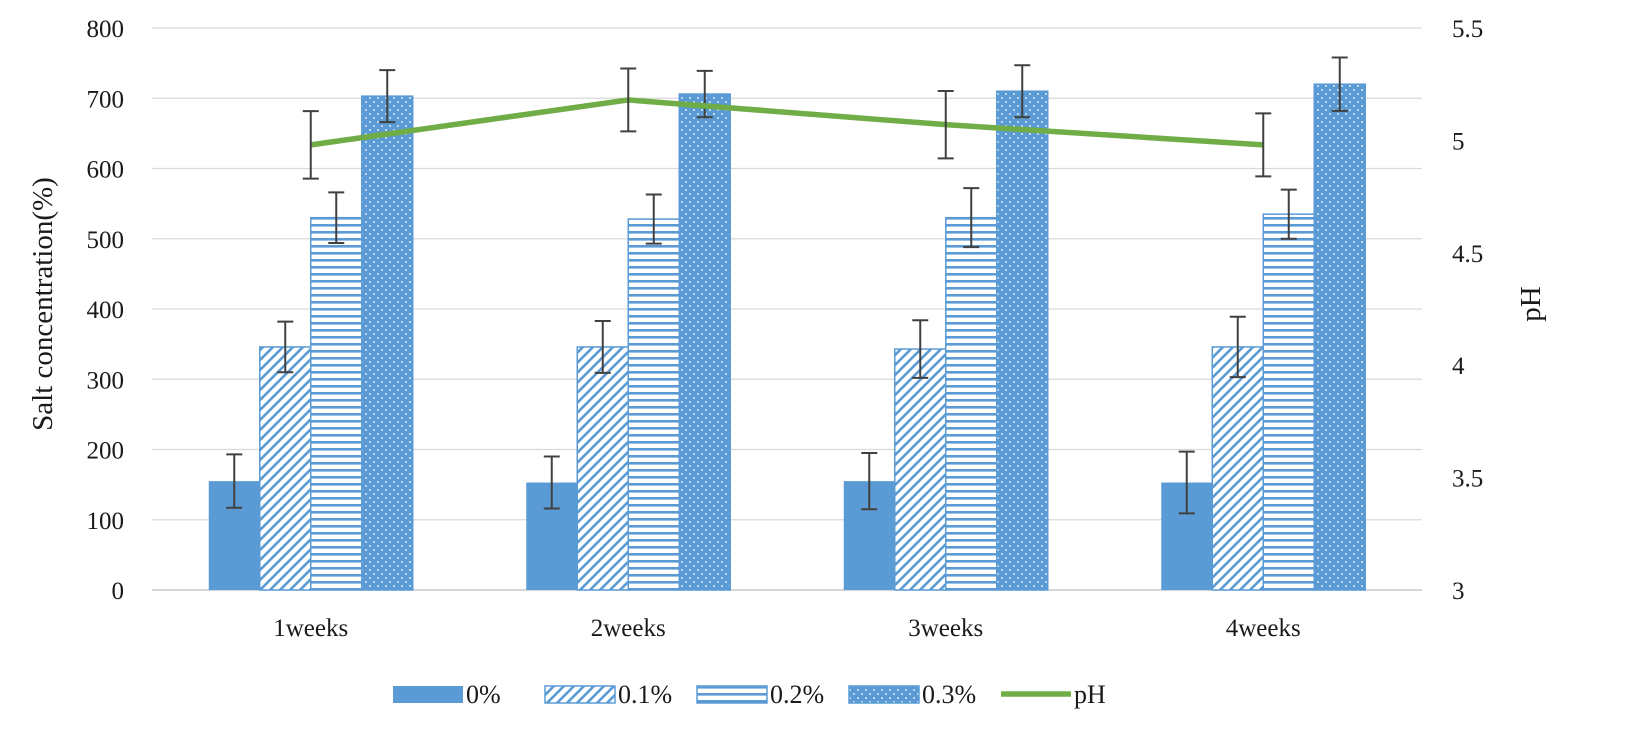 Image resolution: width=1633 pixels, height=754 pixels. I want to click on legend-label: pH, so click(1090, 694).